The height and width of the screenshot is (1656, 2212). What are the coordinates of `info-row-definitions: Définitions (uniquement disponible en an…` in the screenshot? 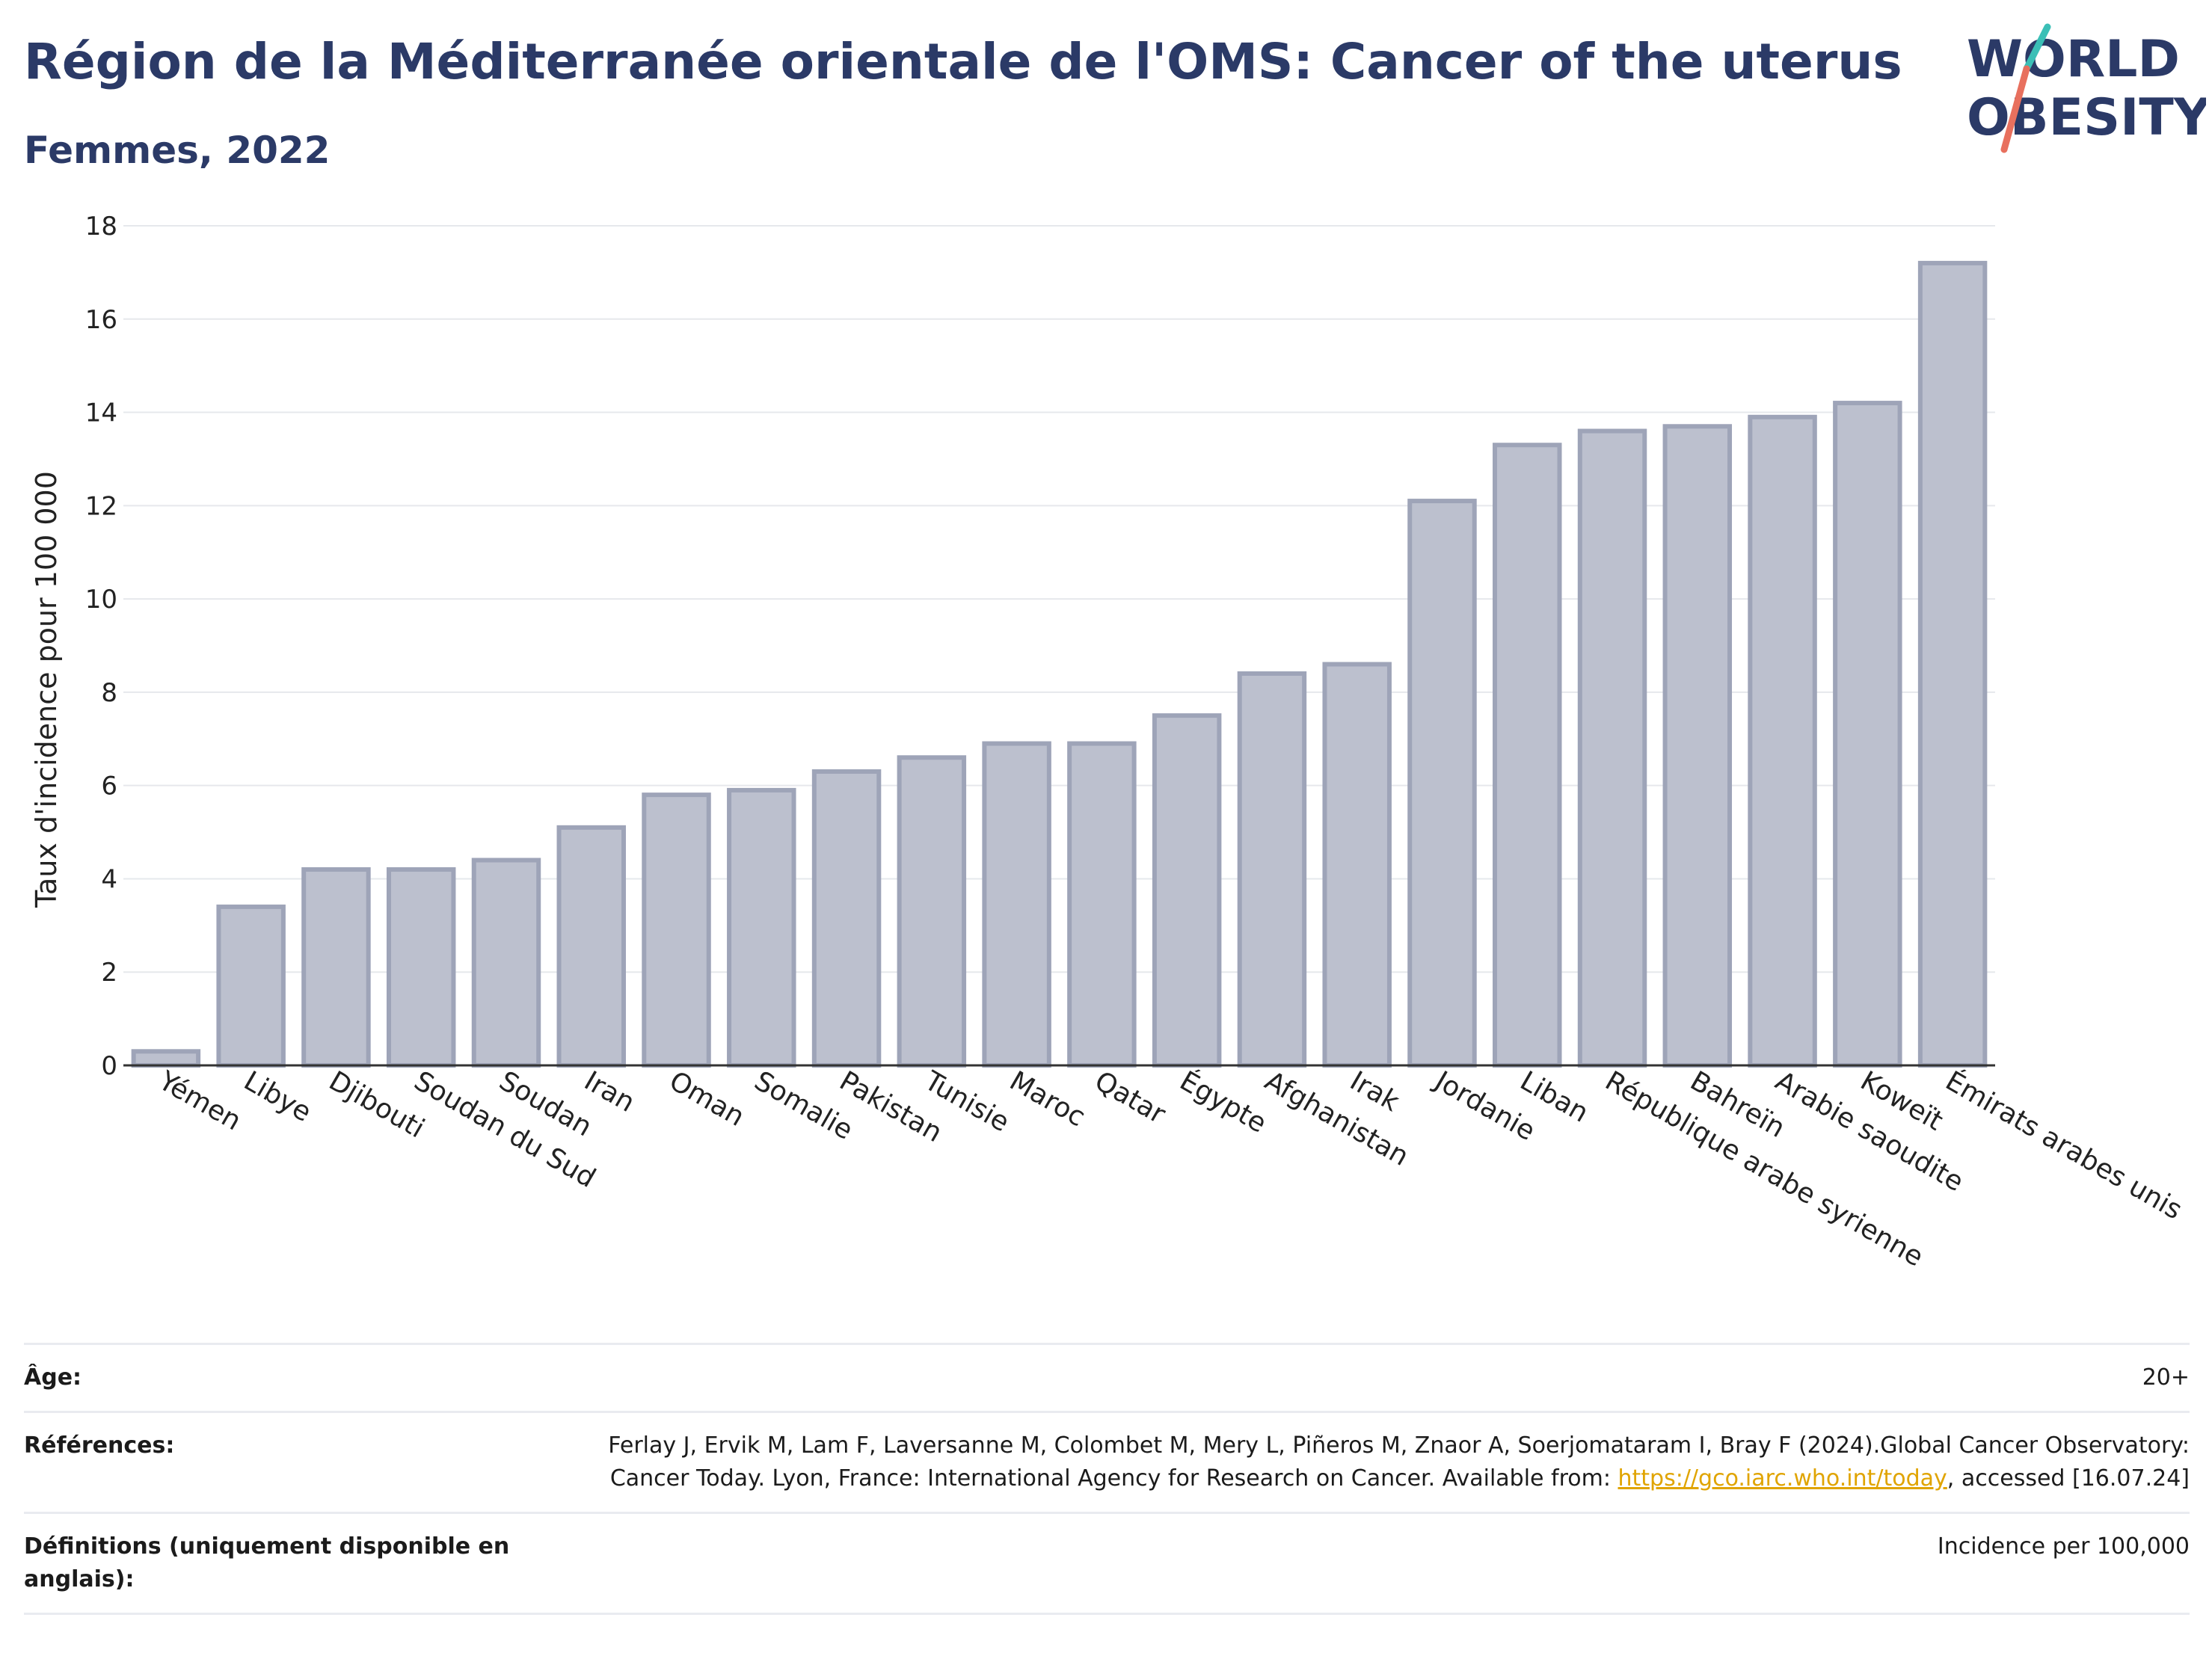 It's located at (1107, 1563).